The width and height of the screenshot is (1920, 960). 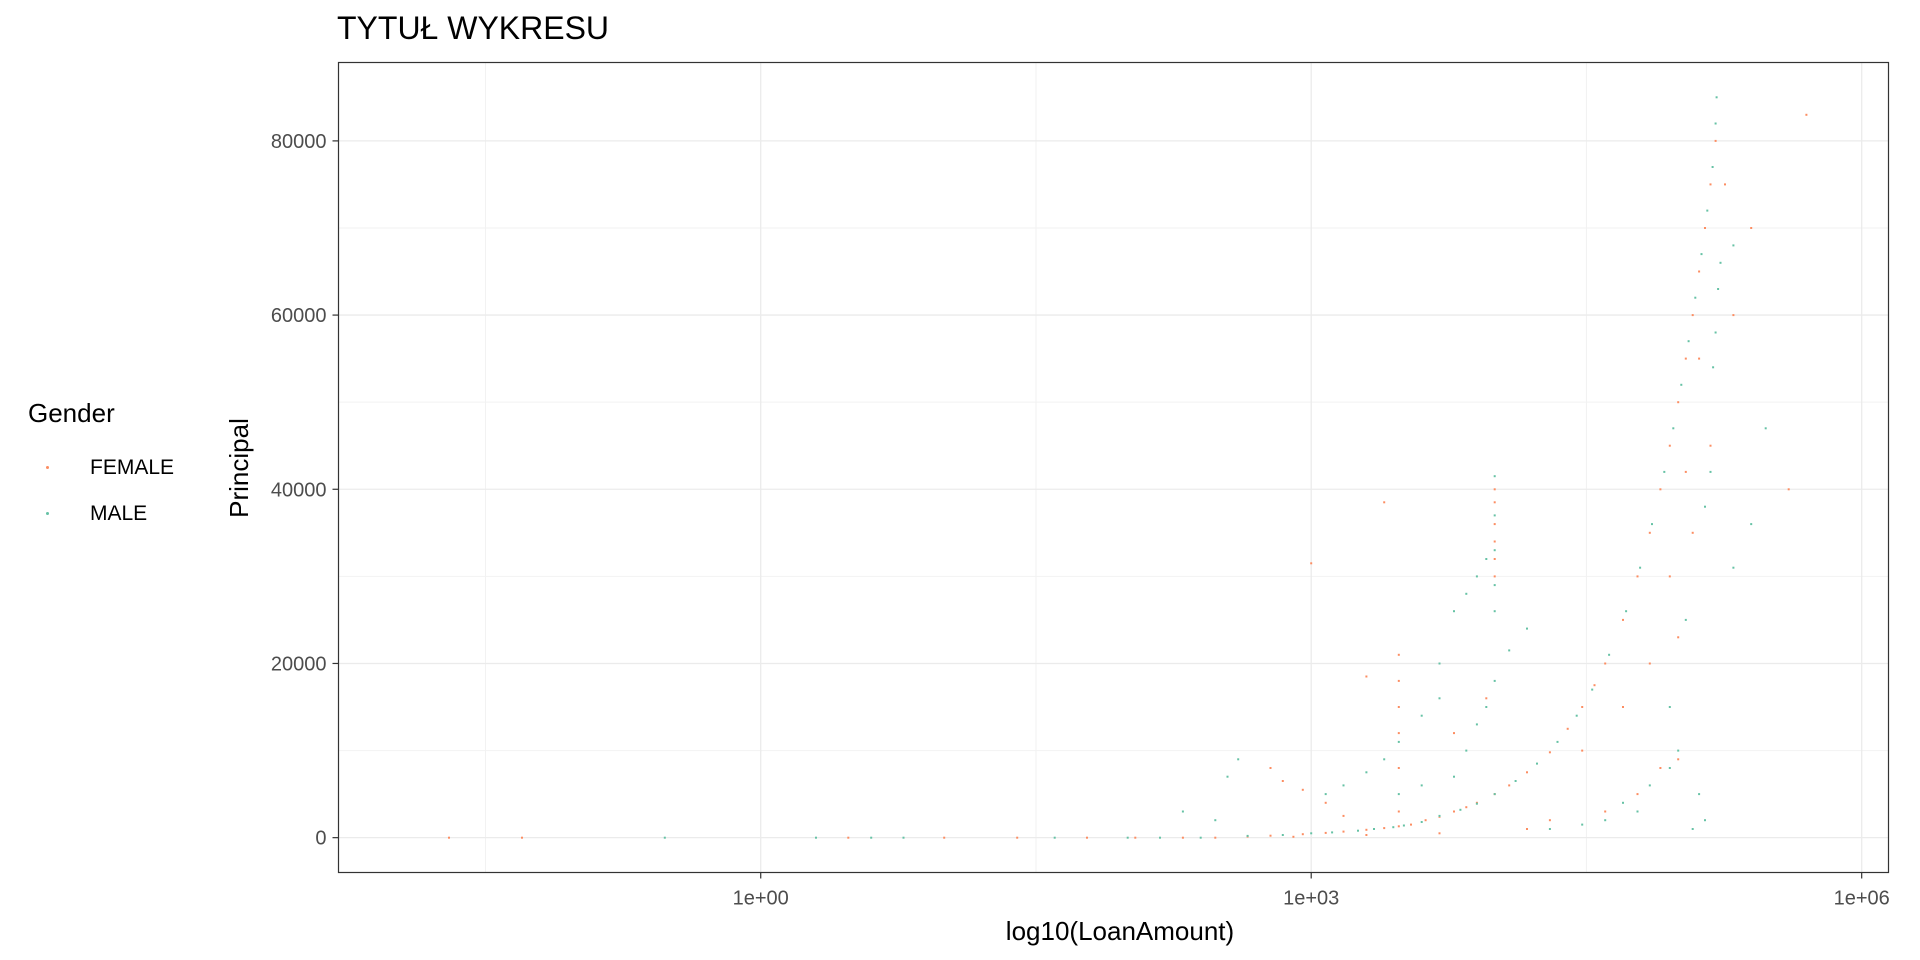 I want to click on legend-label-male: MALE, so click(x=119, y=513).